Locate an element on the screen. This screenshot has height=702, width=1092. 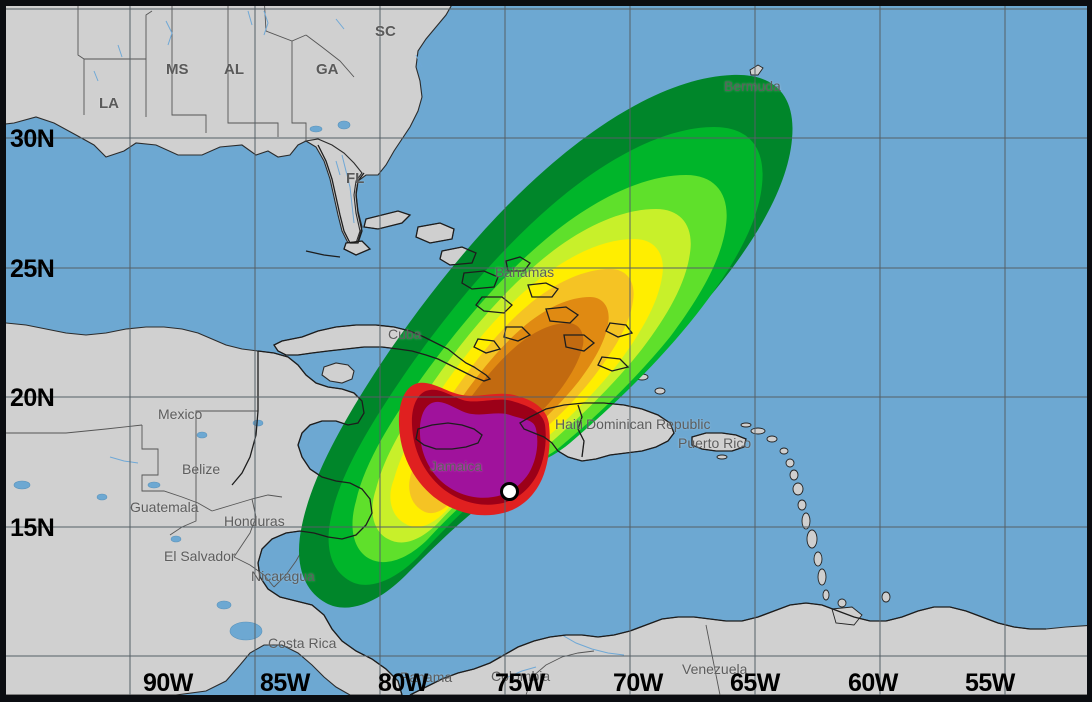
land-florida is located at coordinates (333, 191).